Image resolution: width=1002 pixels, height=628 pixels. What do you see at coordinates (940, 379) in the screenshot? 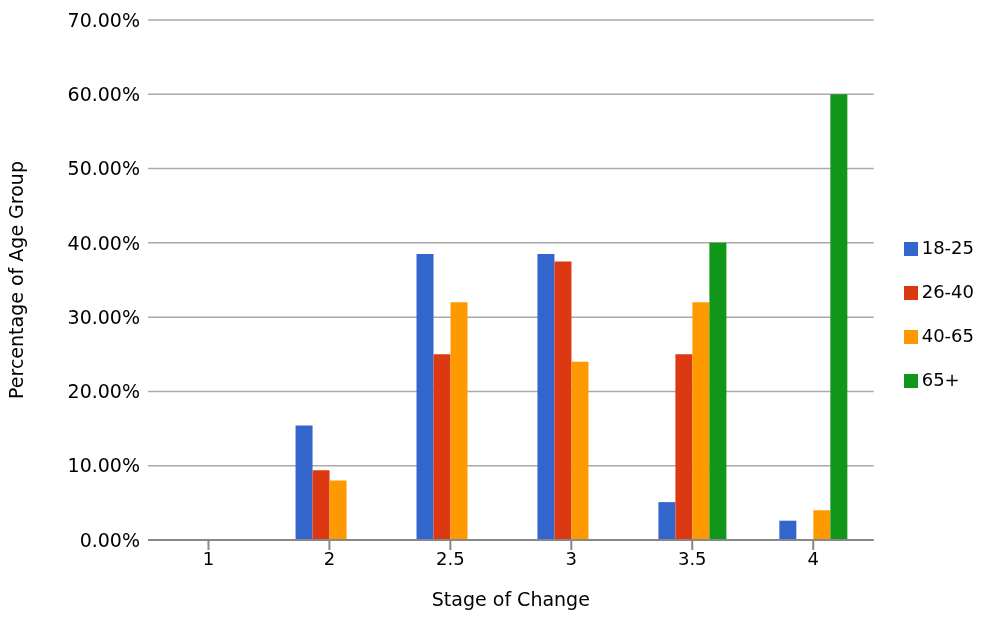
I see `legend-label: 65+` at bounding box center [940, 379].